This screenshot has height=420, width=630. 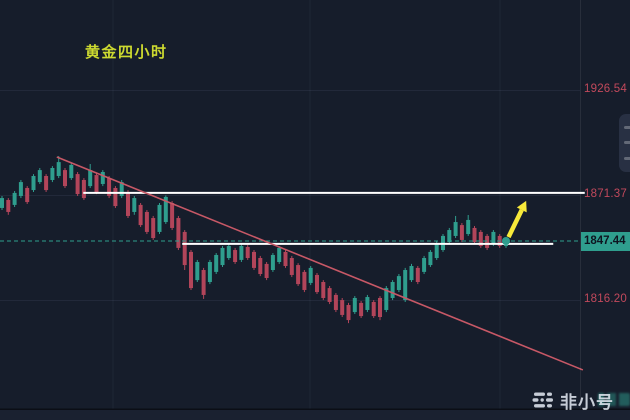 What do you see at coordinates (521, 206) in the screenshot?
I see `up-arrow-head` at bounding box center [521, 206].